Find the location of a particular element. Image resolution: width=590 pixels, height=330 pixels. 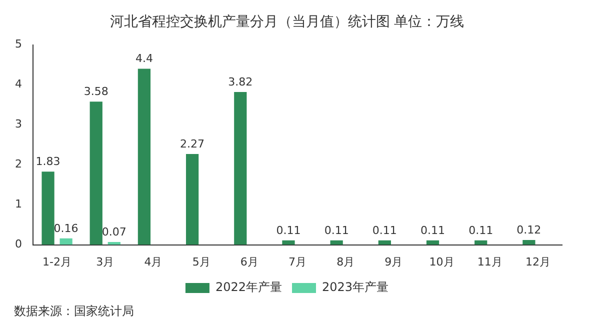

y-tick-label: 2 is located at coordinates (18, 164).